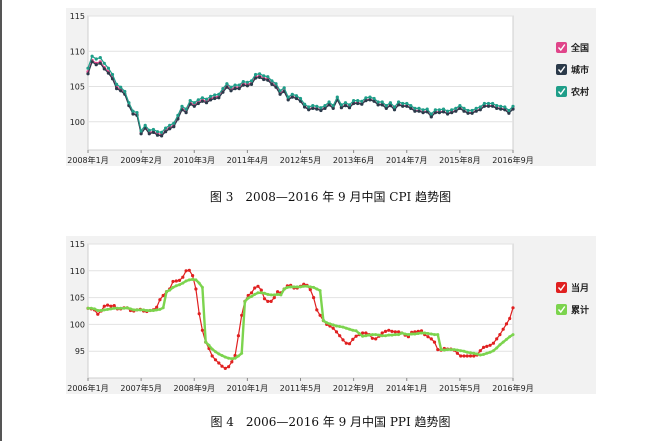  Describe the element at coordinates (579, 92) in the screenshot. I see `cpi-legend-label: 农村` at that location.